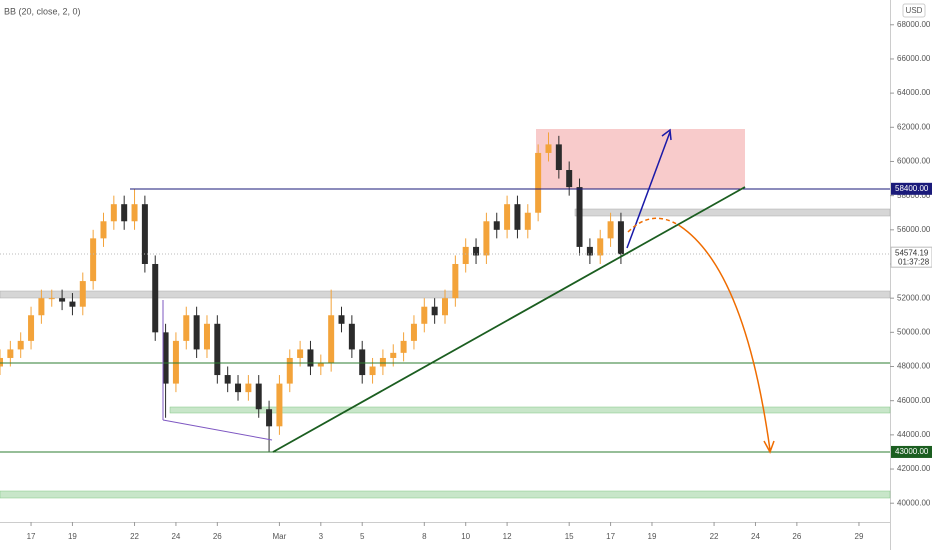  Describe the element at coordinates (914, 434) in the screenshot. I see `y-tick-label: 44000.00` at that location.